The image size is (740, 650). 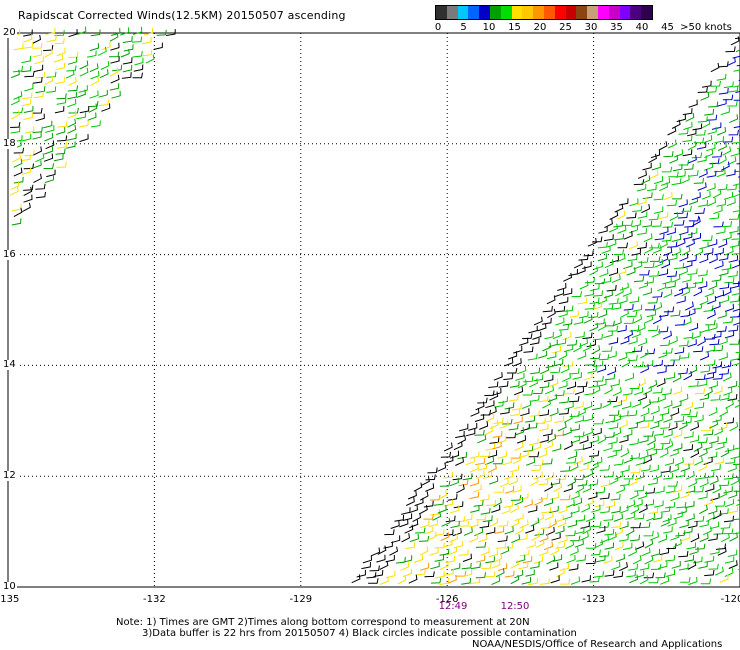 What do you see at coordinates (642, 27) in the screenshot?
I see `legend-label: 40` at bounding box center [642, 27].